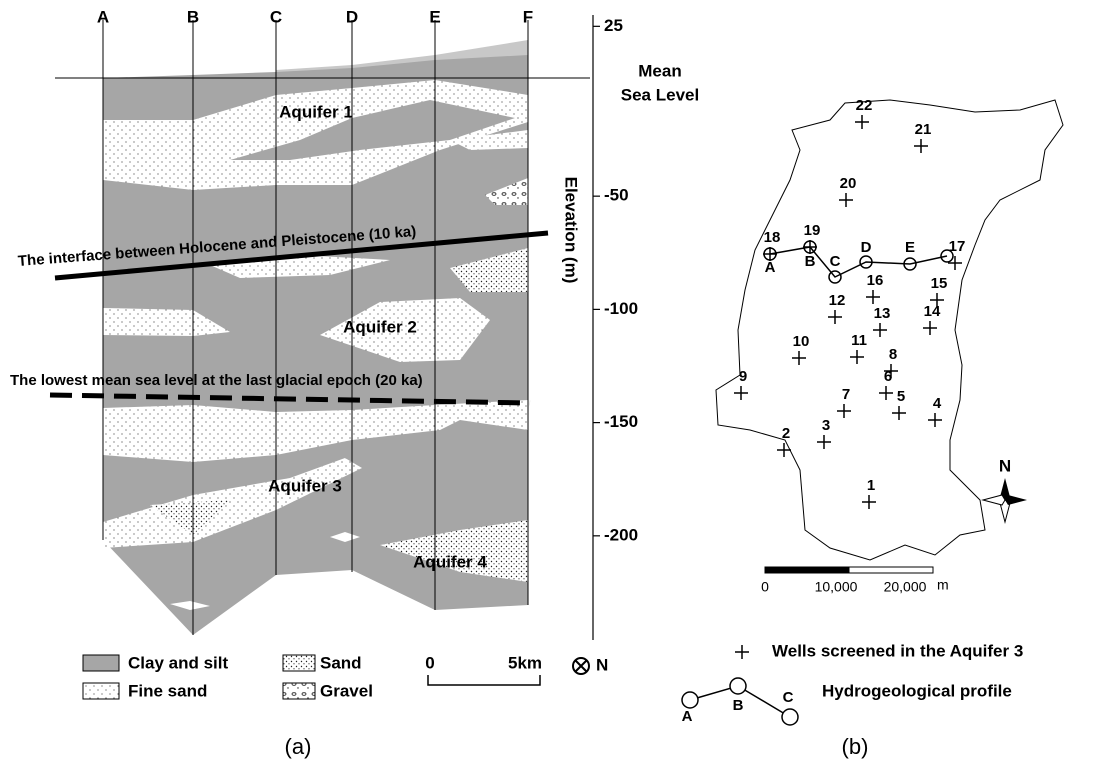  What do you see at coordinates (528, 16) in the screenshot?
I see `profile-label: F` at bounding box center [528, 16].